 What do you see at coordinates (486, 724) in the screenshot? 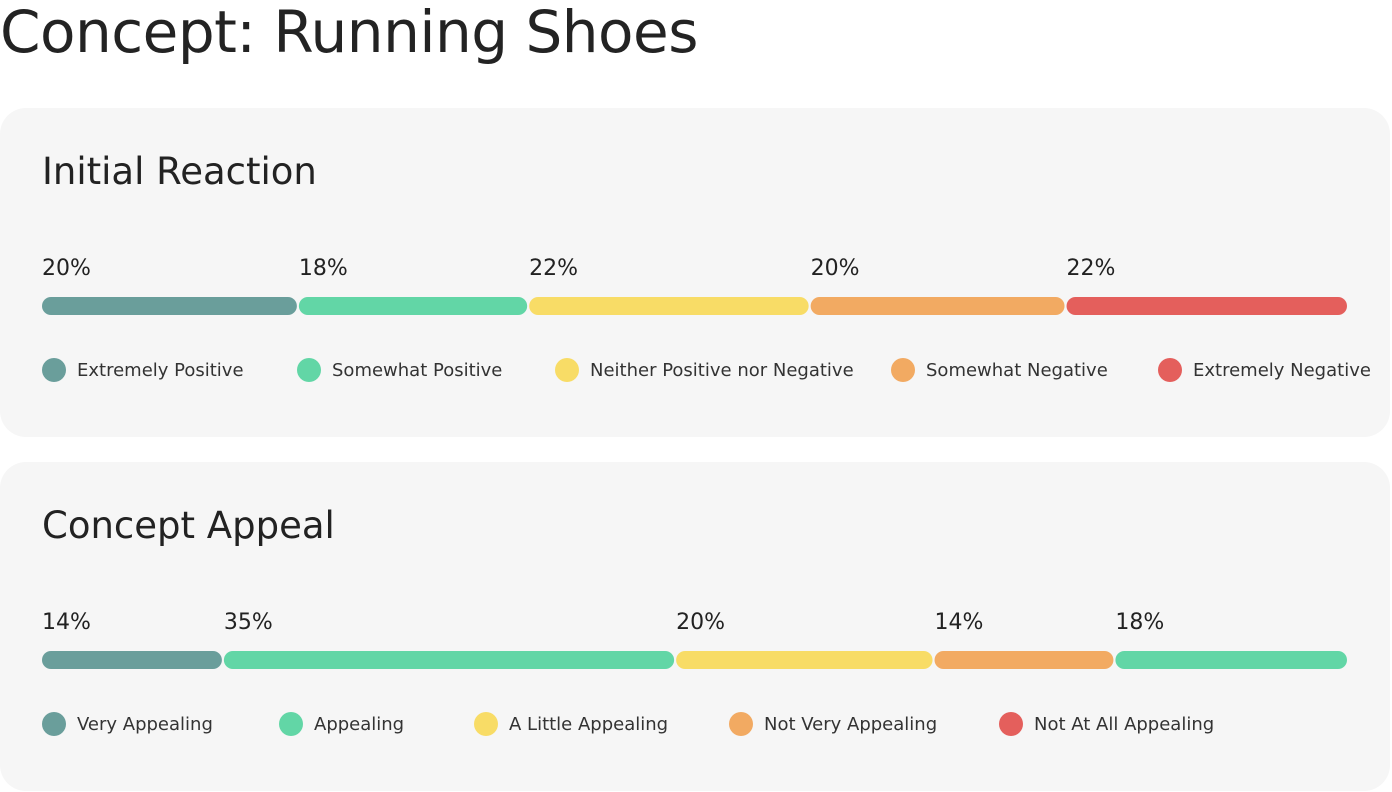
I see `legend-swatch-a-little-appealing` at bounding box center [486, 724].